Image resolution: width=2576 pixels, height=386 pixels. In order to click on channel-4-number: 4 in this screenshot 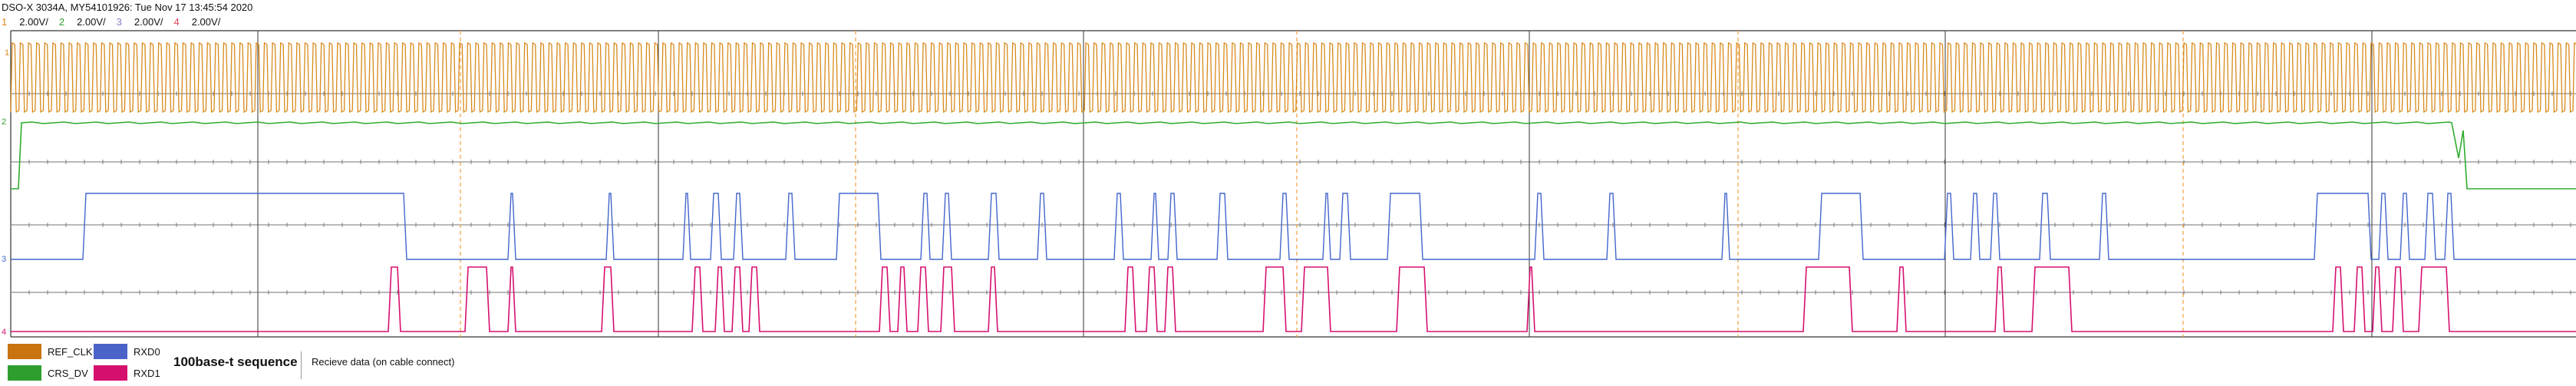, I will do `click(176, 22)`.